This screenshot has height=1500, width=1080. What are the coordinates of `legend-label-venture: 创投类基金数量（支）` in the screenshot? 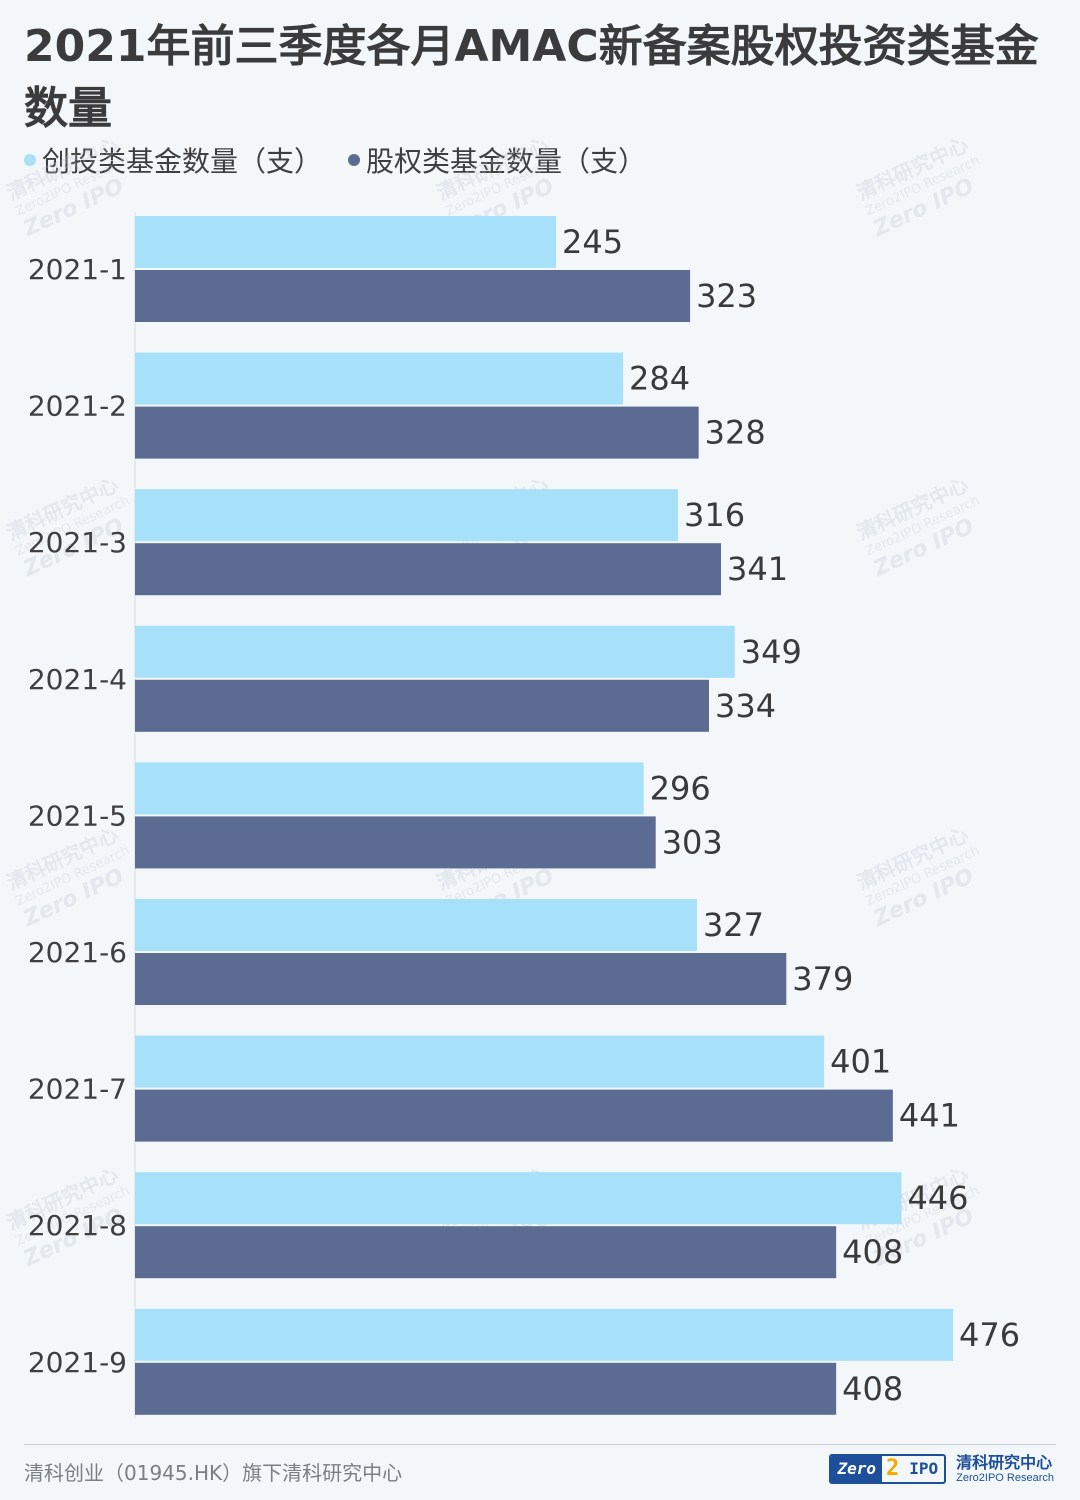 It's located at (182, 161).